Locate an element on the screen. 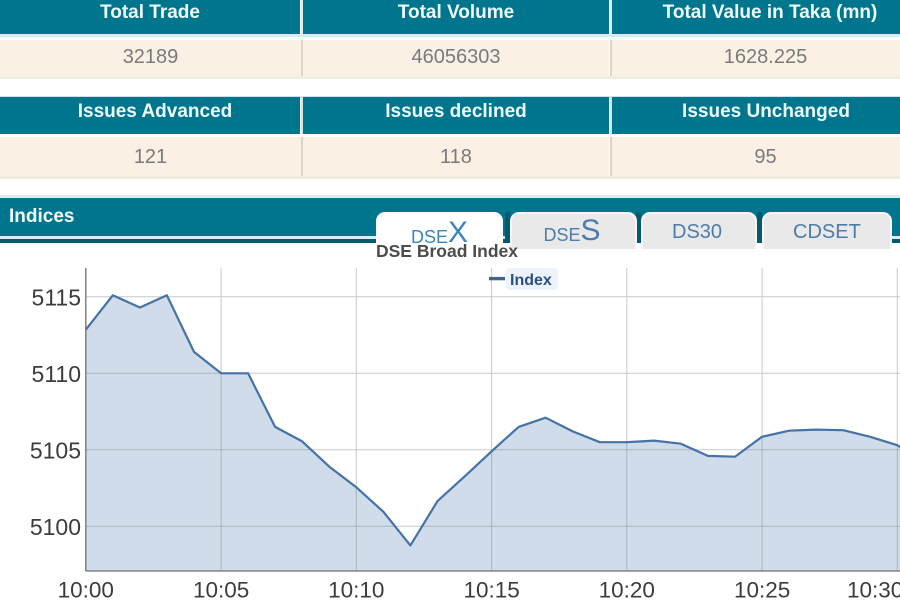 This screenshot has height=600, width=900. svg-text: 10:05 is located at coordinates (221, 589).